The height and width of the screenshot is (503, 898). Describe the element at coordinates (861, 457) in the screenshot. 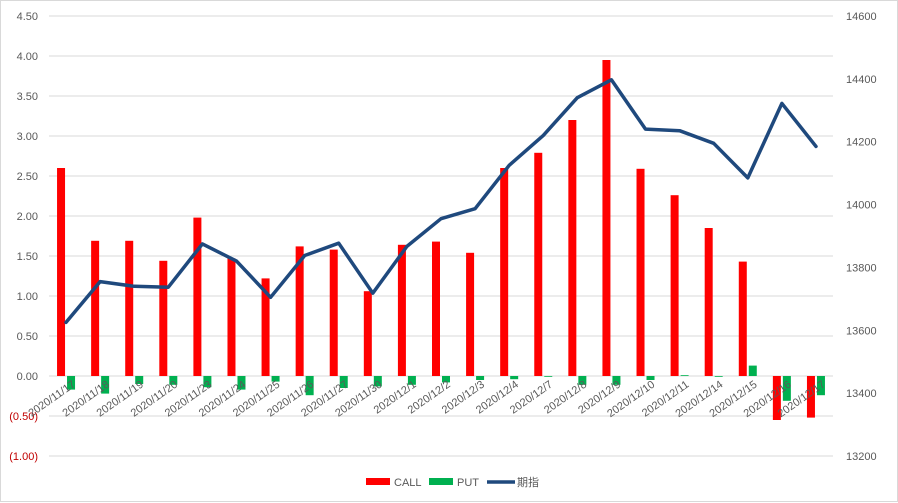

I see `right-tick-label: 13200` at that location.